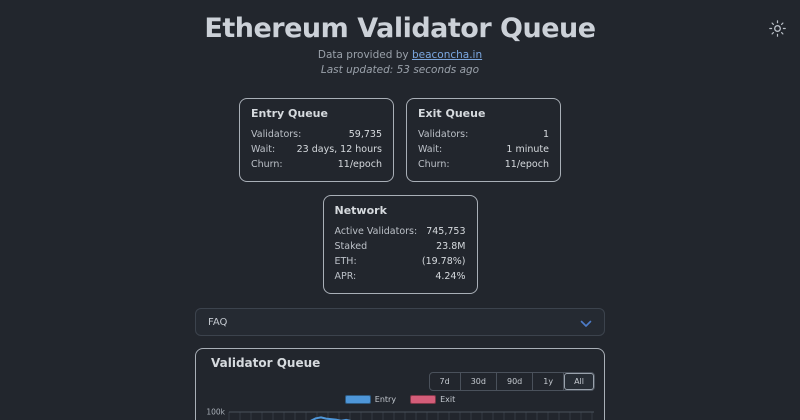  I want to click on faq-accordion: FAQ, so click(400, 322).